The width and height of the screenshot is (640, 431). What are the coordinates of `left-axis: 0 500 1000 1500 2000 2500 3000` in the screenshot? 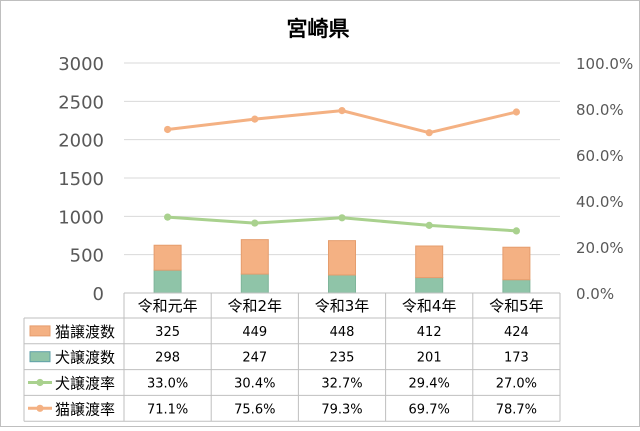 It's located at (81, 179).